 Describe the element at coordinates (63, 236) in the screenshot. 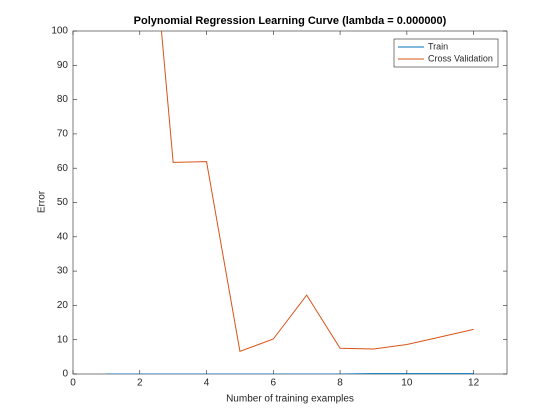

I see `y-tick-label: 40` at that location.